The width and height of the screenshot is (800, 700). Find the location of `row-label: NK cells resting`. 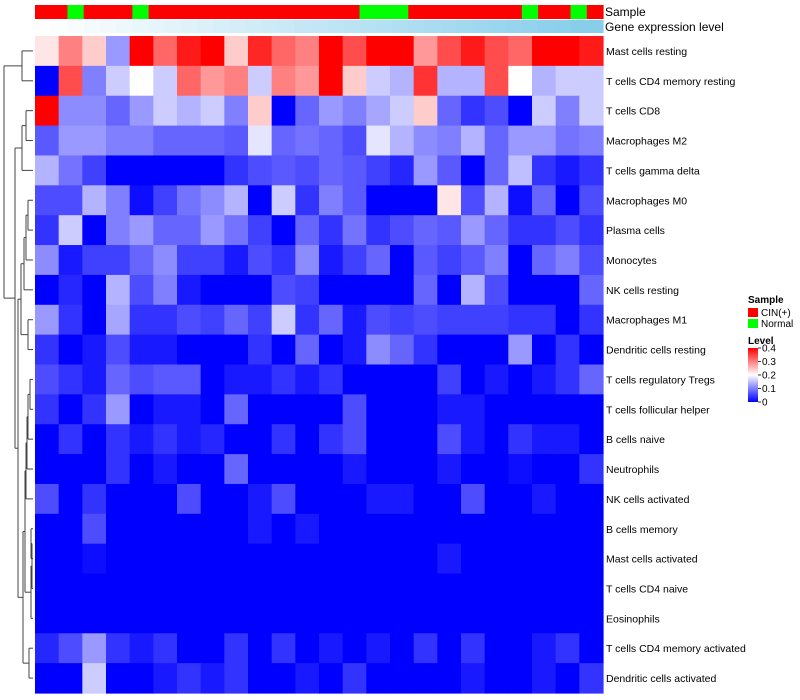

row-label: NK cells resting is located at coordinates (642, 291).